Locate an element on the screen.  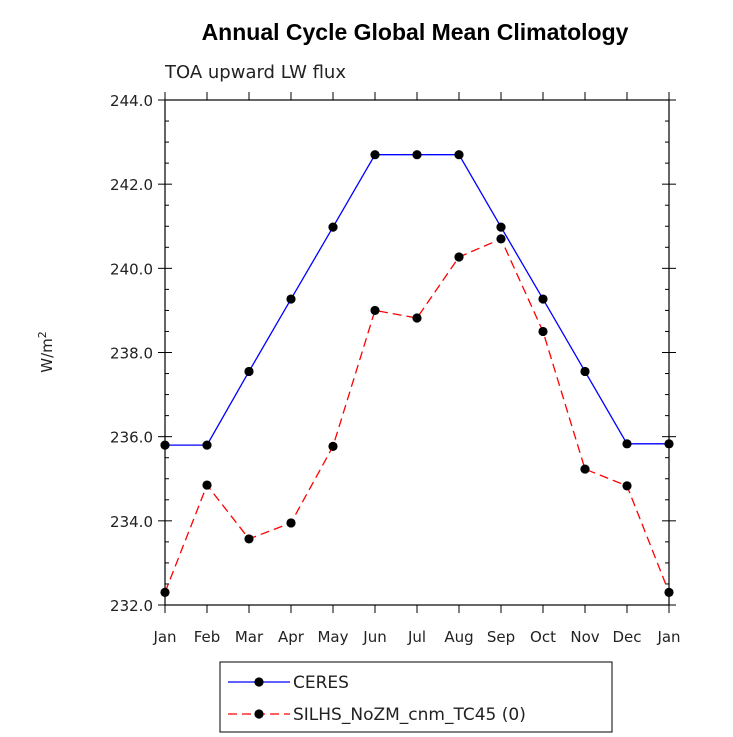
x-tick-label: Oct is located at coordinates (543, 637).